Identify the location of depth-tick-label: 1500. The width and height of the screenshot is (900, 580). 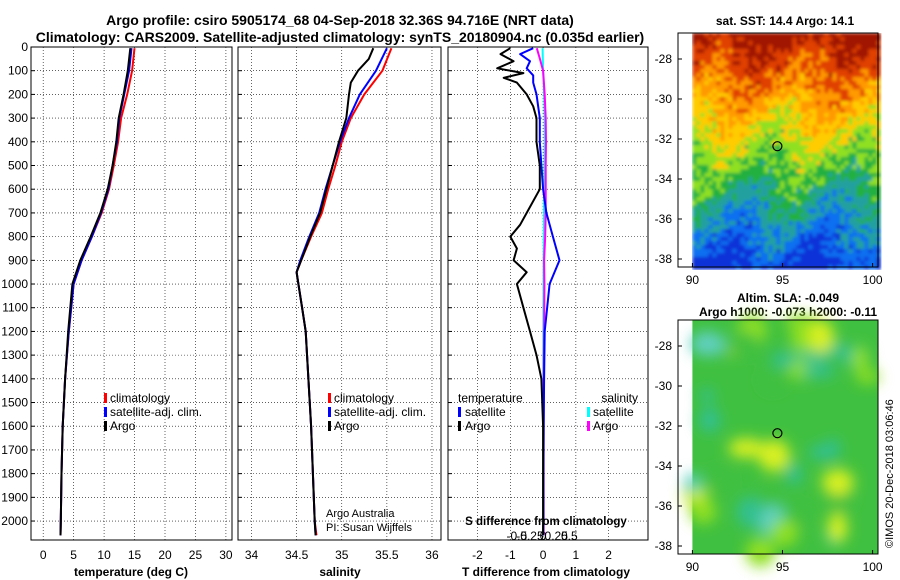
(14, 403).